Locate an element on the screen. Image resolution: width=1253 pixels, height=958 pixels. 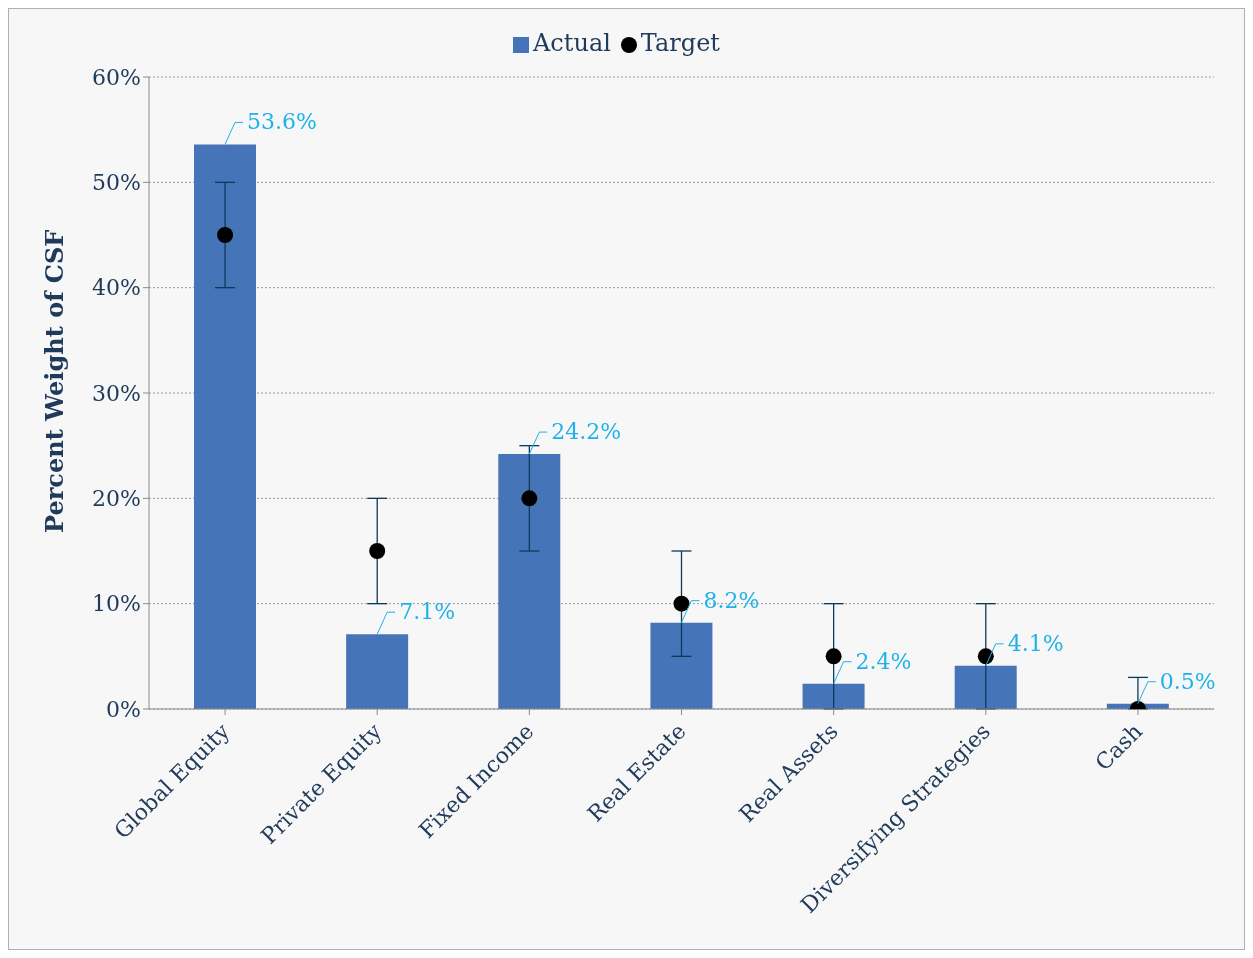
data-label: 7.1% is located at coordinates (427, 612).